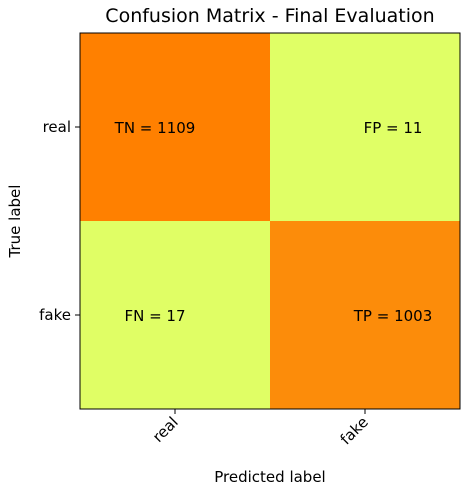  Describe the element at coordinates (55, 315) in the screenshot. I see `y-tick-label-fake: fake` at that location.